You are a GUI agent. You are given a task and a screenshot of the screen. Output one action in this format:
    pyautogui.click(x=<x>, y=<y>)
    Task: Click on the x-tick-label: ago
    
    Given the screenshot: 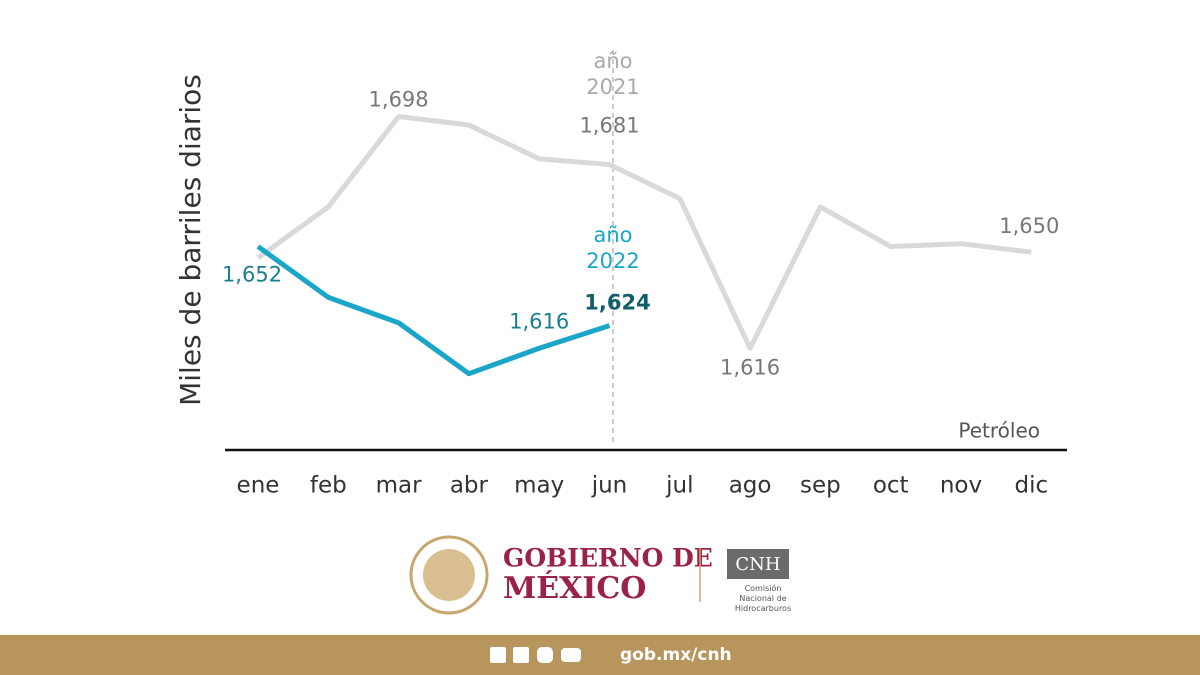 What is the action you would take?
    pyautogui.click(x=750, y=486)
    